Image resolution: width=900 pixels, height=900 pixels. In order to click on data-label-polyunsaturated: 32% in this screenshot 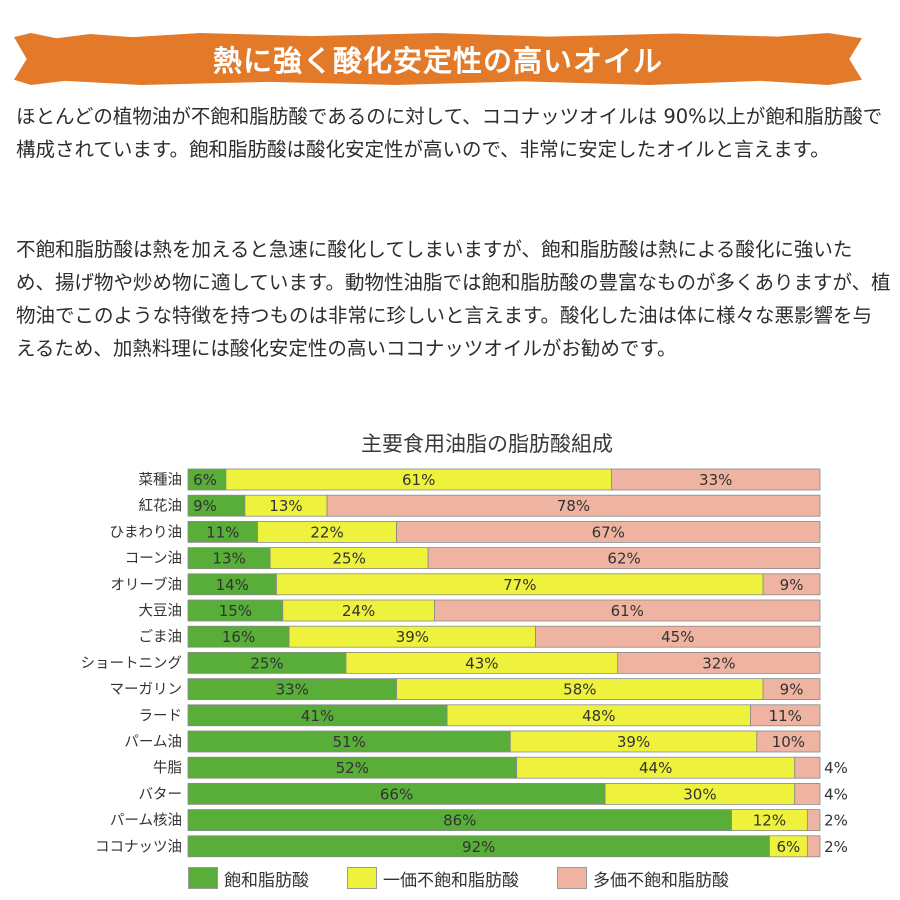, I will do `click(718, 663)`.